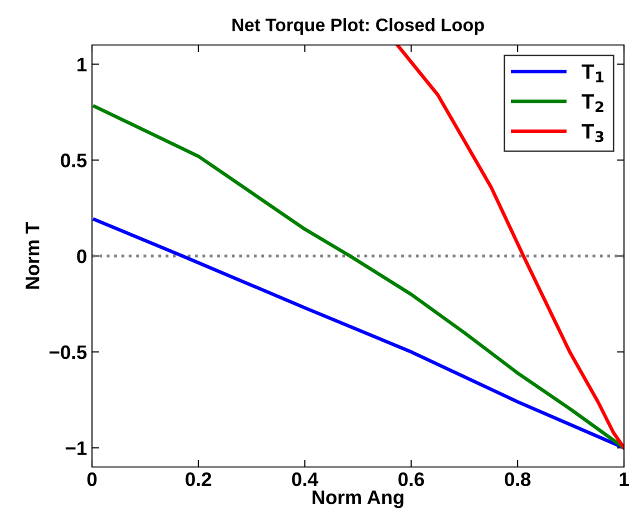 Image resolution: width=637 pixels, height=527 pixels. I want to click on x-axis-title: Norm Ang, so click(358, 499).